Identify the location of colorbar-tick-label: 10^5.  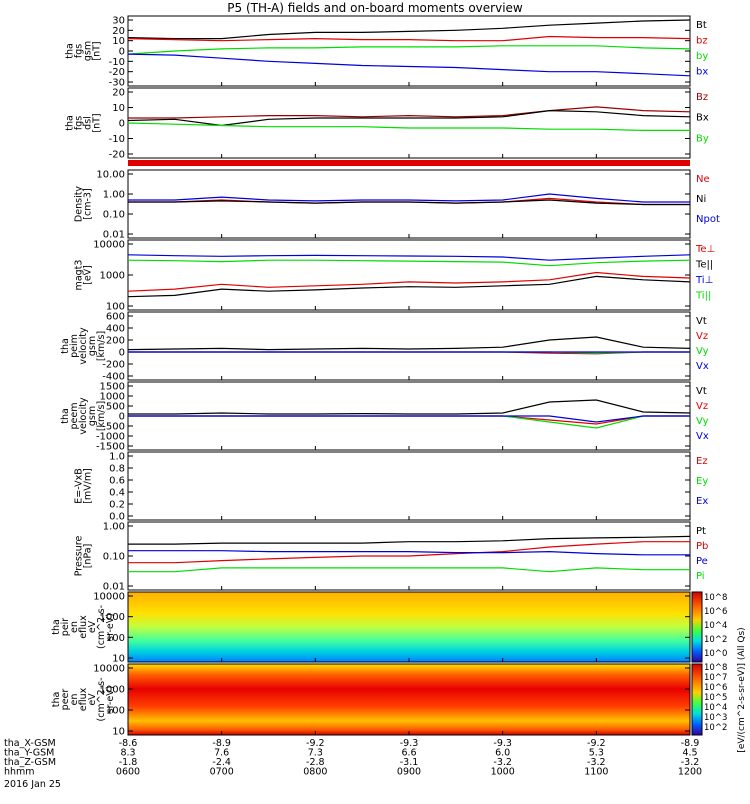
(715, 698).